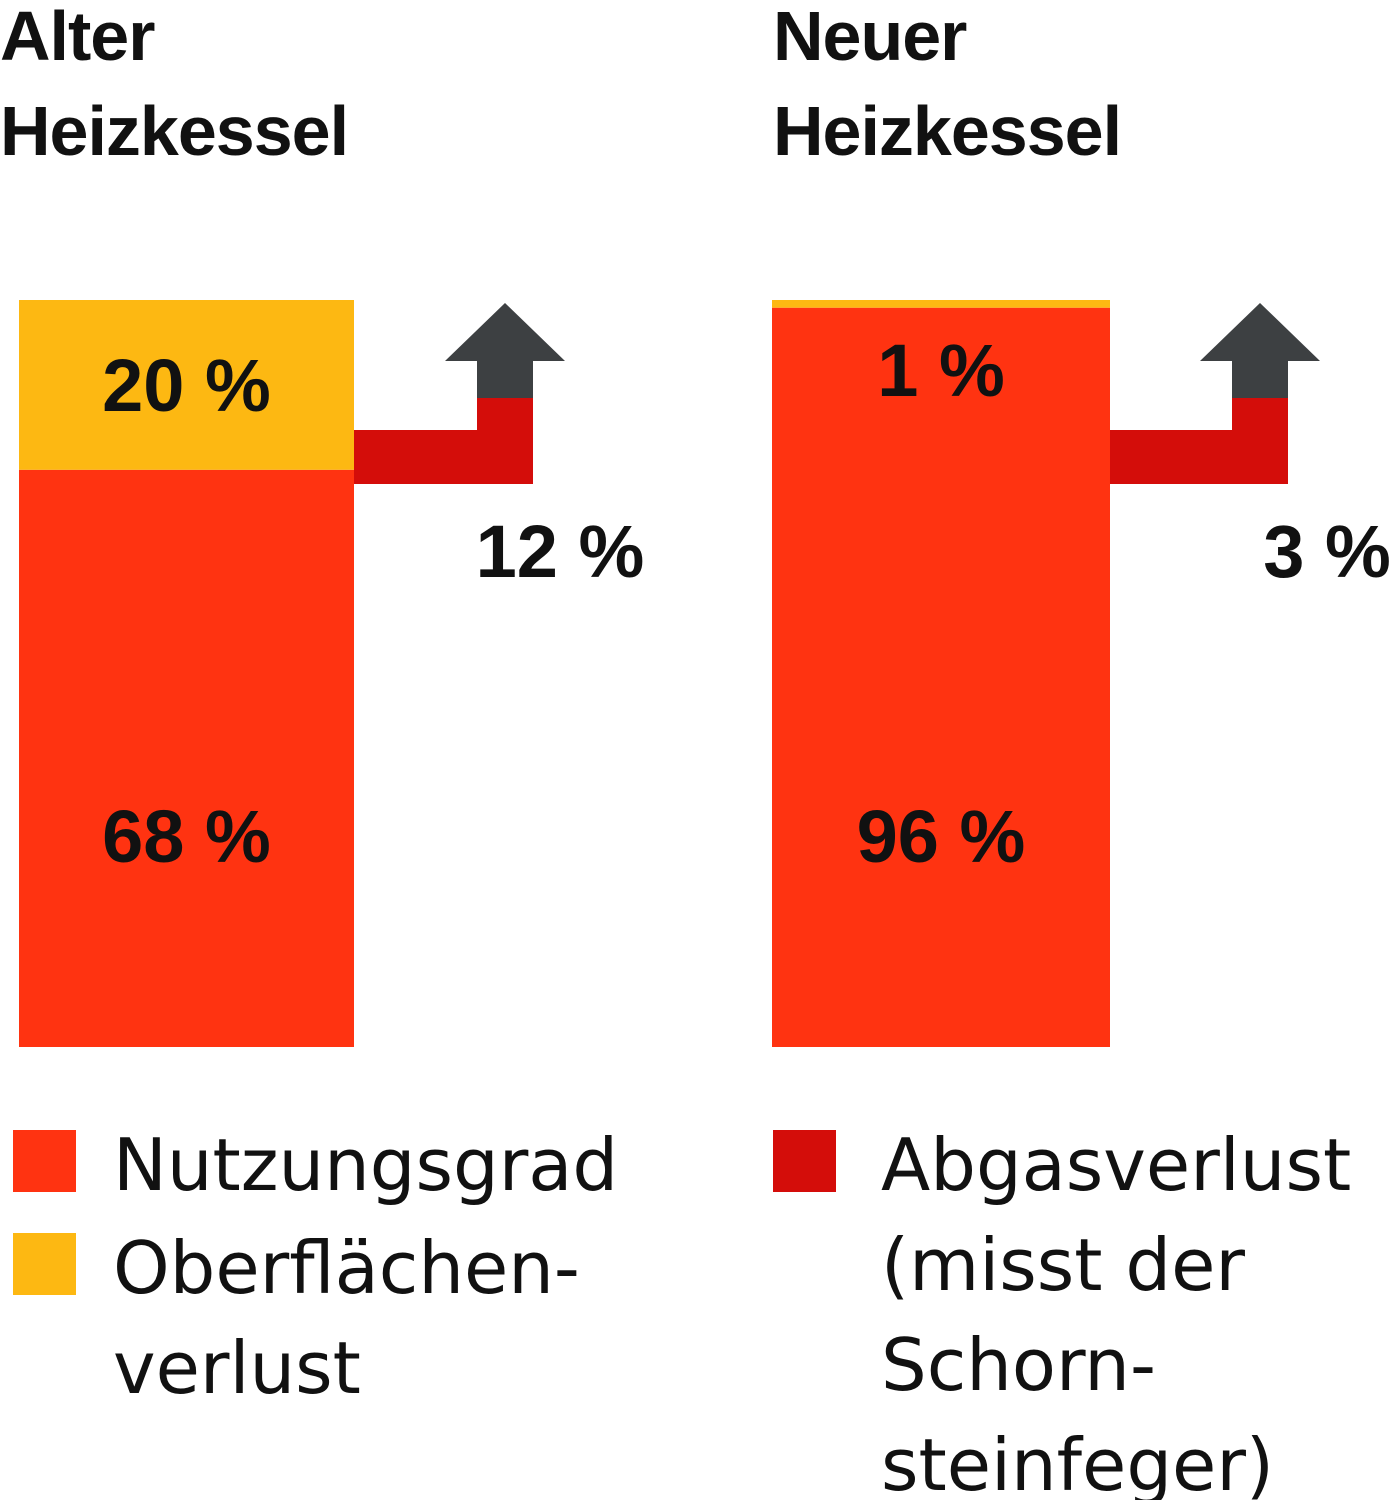 The image size is (1393, 1500). I want to click on label-nutzungsgrad: 68 %, so click(186, 836).